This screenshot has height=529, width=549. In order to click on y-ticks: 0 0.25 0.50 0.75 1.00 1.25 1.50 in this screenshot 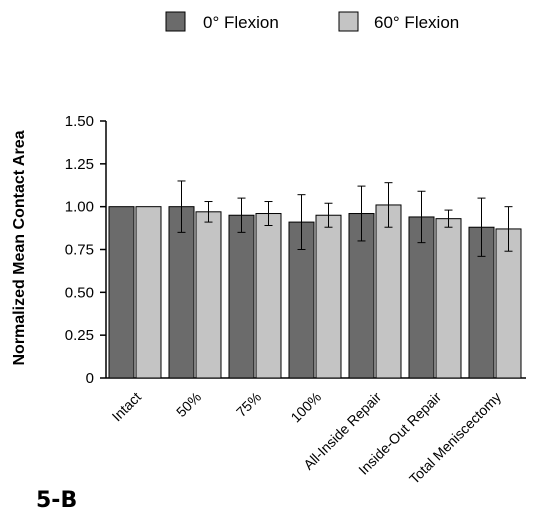, I will do `click(85, 250)`.